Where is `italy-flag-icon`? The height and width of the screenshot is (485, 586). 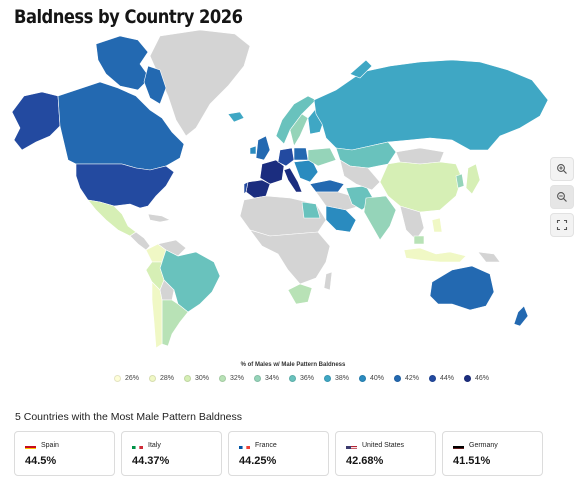 italy-flag-icon is located at coordinates (137, 445).